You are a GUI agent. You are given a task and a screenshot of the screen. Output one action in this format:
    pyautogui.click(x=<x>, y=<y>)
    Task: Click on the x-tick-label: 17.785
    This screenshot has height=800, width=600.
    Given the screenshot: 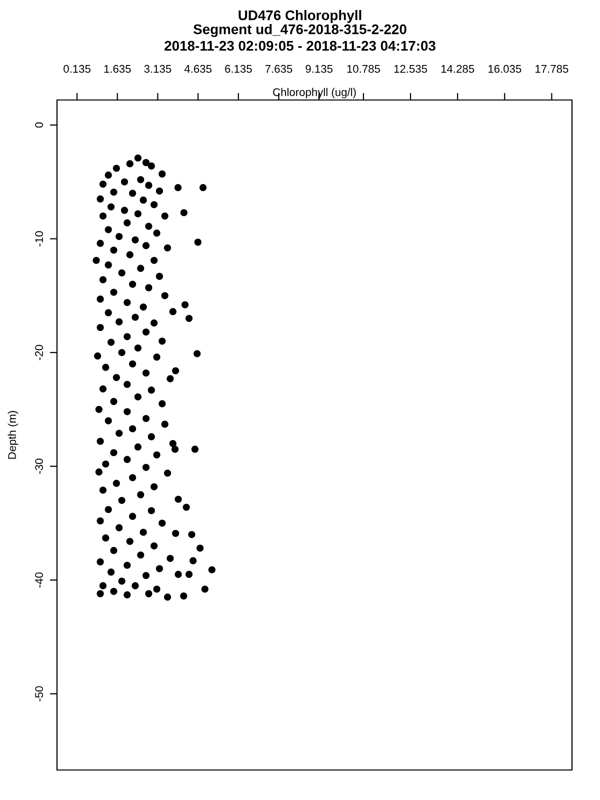 What is the action you would take?
    pyautogui.click(x=552, y=68)
    